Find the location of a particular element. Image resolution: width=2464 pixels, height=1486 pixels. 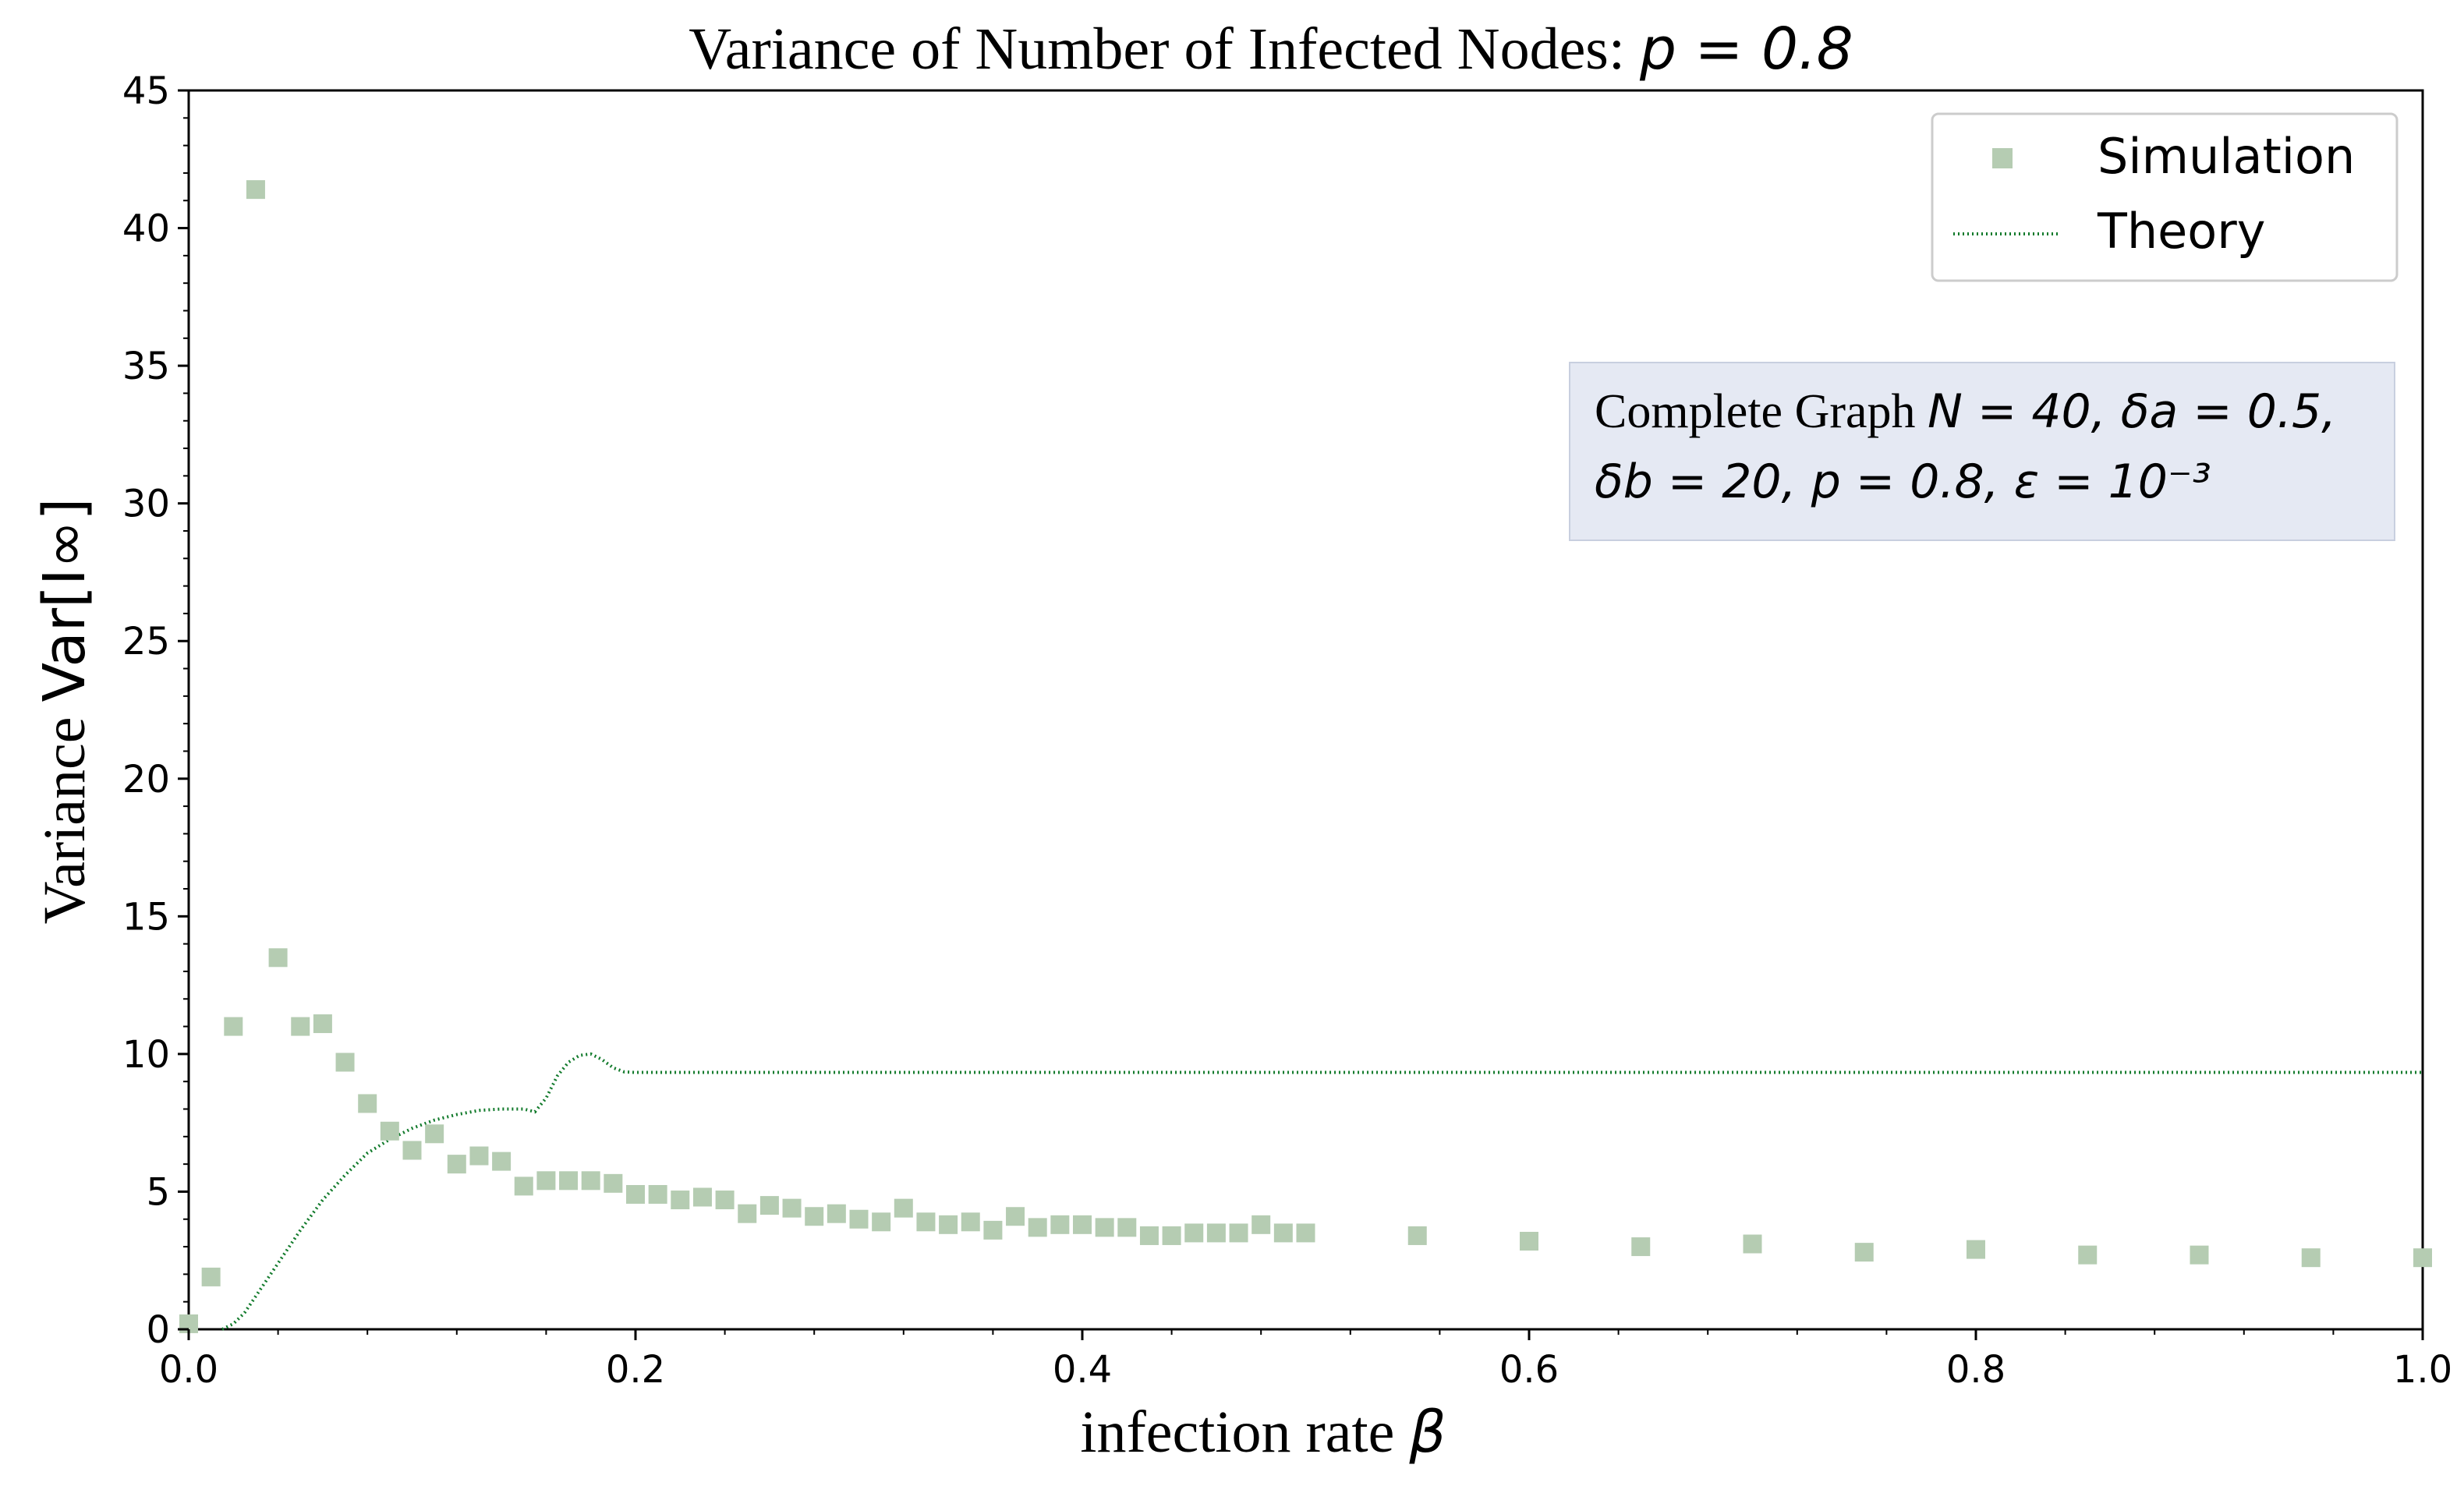

chart-title-text: Variance of Number of Infected Nodes: is located at coordinates (1165, 49).